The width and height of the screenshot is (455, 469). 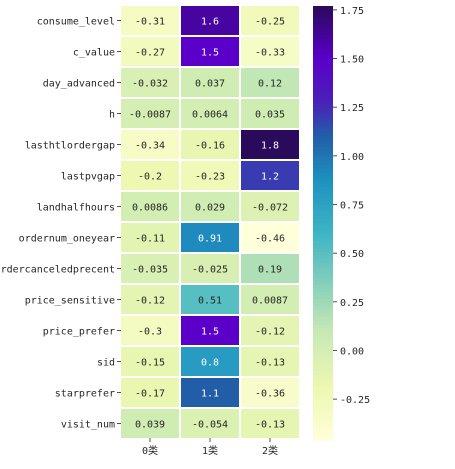 I want to click on heatmap-cell-lastpvgap-1类, so click(x=210, y=175).